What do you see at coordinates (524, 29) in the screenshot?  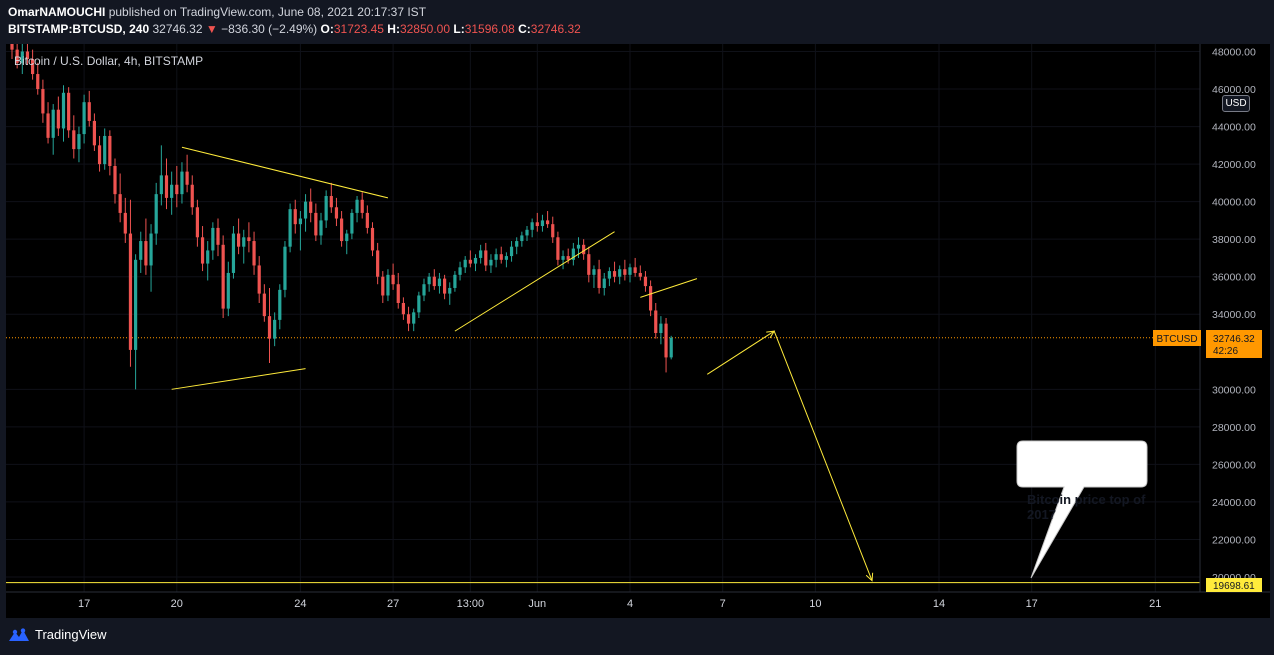 I see `close-label: C:` at bounding box center [524, 29].